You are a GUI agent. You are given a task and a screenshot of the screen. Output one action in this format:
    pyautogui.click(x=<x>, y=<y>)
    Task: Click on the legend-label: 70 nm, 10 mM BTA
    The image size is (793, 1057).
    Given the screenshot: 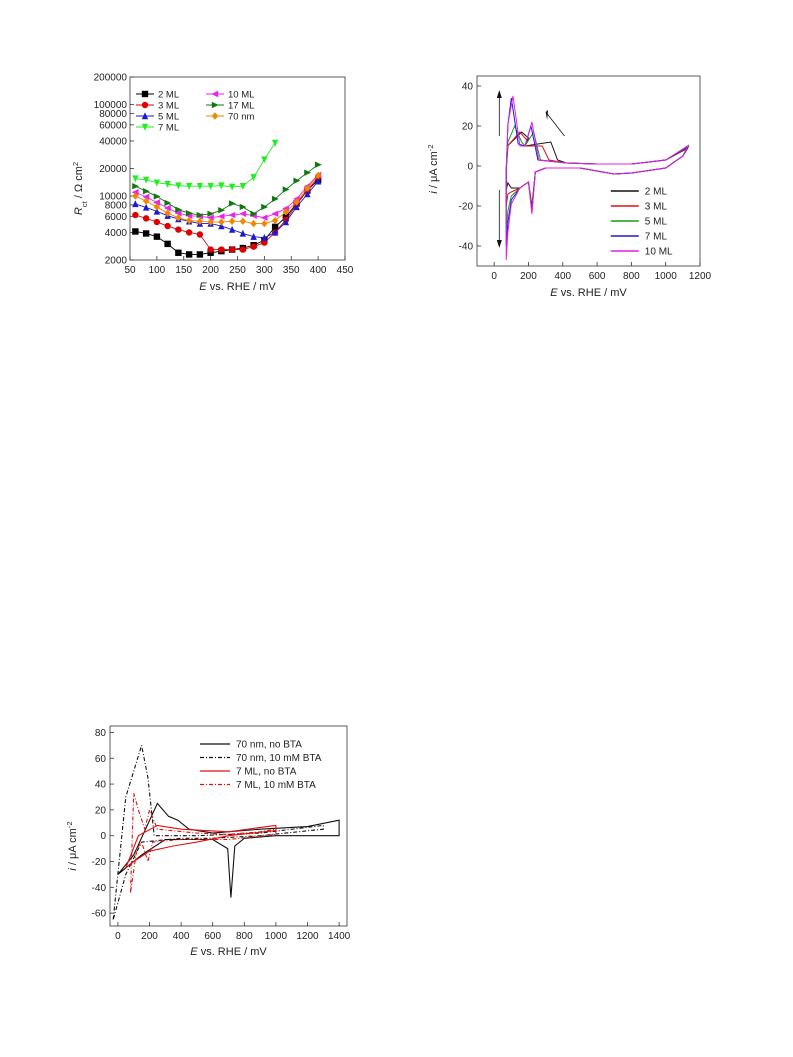 What is the action you would take?
    pyautogui.click(x=279, y=758)
    